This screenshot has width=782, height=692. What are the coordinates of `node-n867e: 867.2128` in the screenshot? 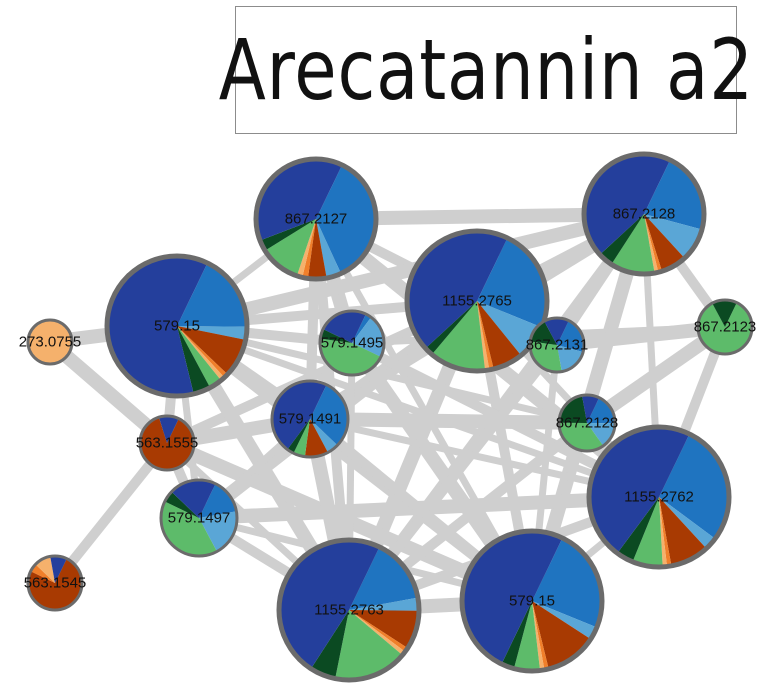 It's located at (587, 423).